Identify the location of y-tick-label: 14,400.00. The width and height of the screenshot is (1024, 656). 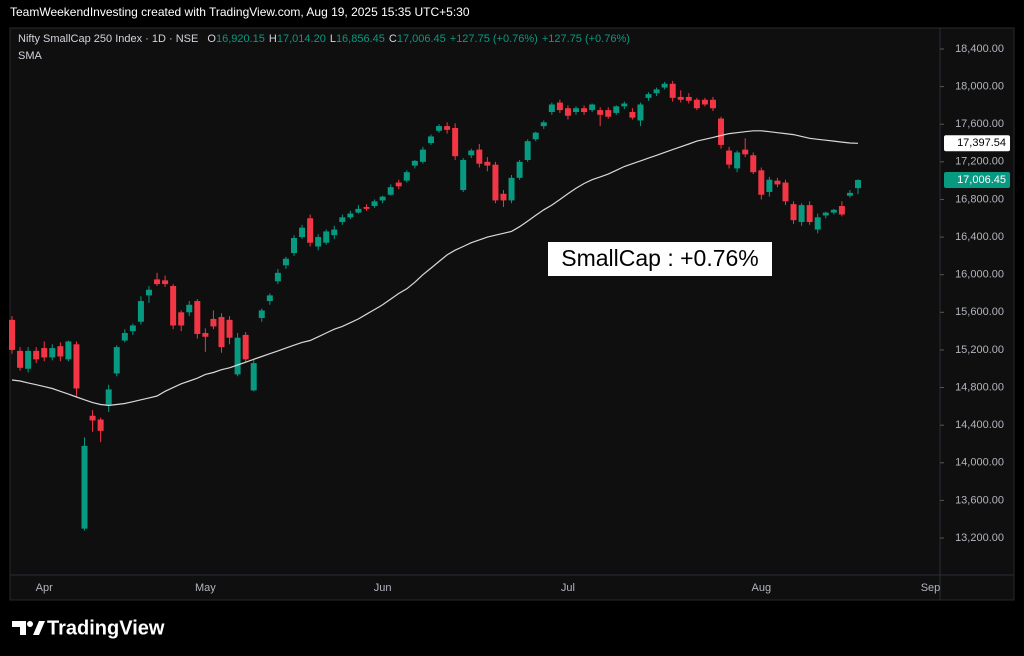
(979, 425).